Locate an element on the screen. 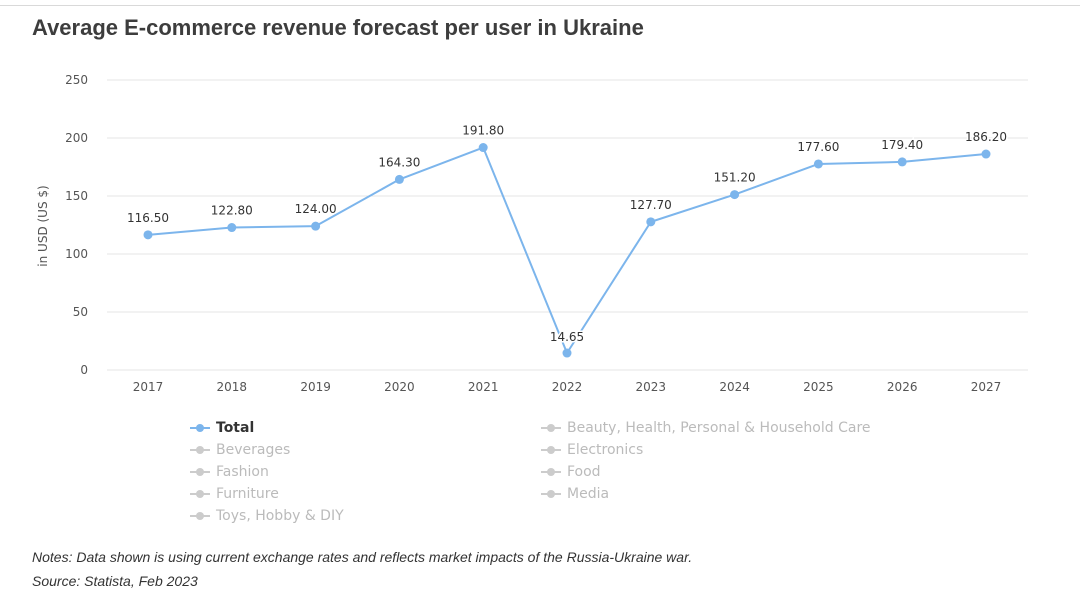 This screenshot has height=602, width=1080. x-tick-label: 2026 is located at coordinates (902, 387).